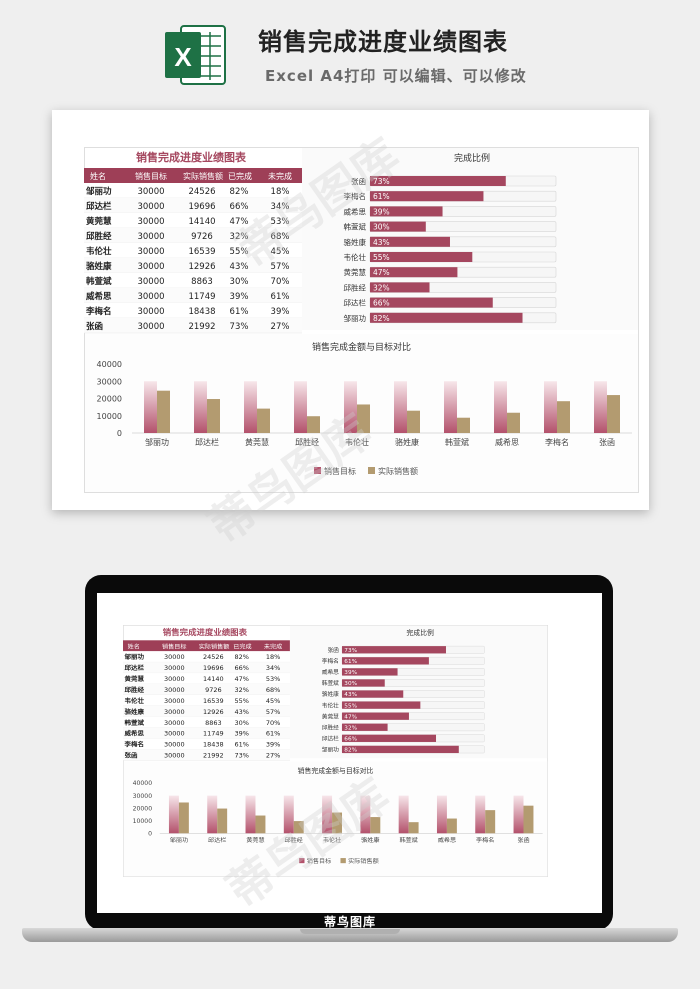  I want to click on table-cell: 47%, so click(241, 679).